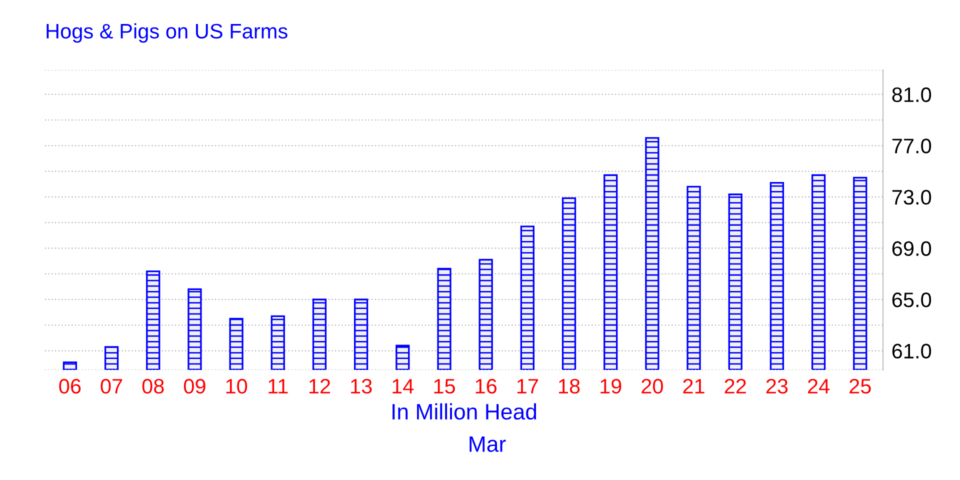 The height and width of the screenshot is (480, 960). What do you see at coordinates (361, 386) in the screenshot?
I see `x-tick-label: 13` at bounding box center [361, 386].